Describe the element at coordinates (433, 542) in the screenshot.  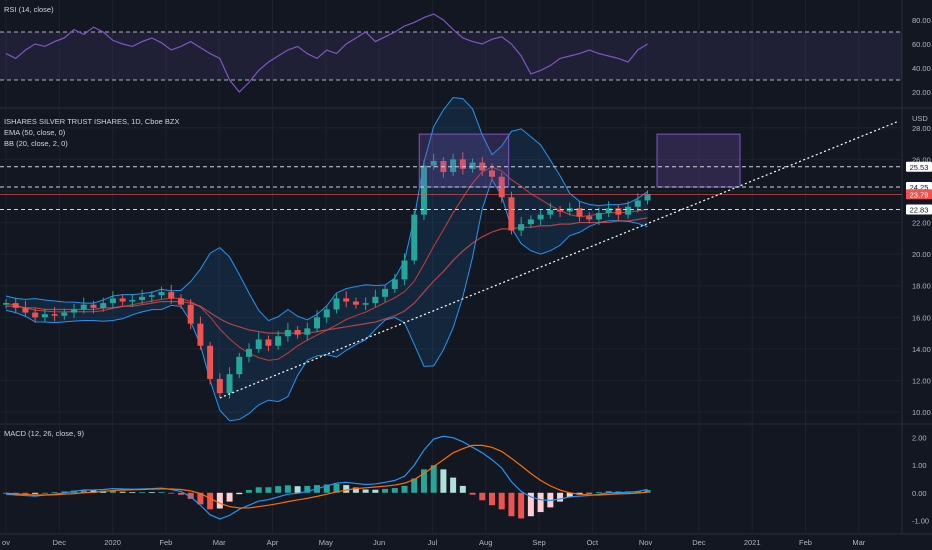
I see `time-axis-label: Jul` at that location.